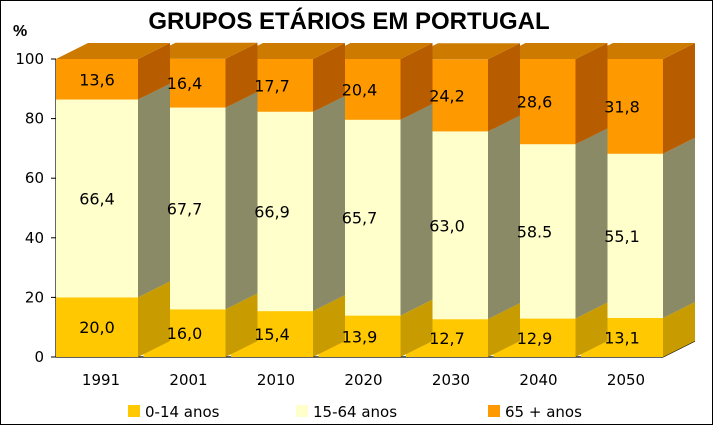 The image size is (713, 426). Describe the element at coordinates (34, 297) in the screenshot. I see `y-tick-label: 20` at that location.